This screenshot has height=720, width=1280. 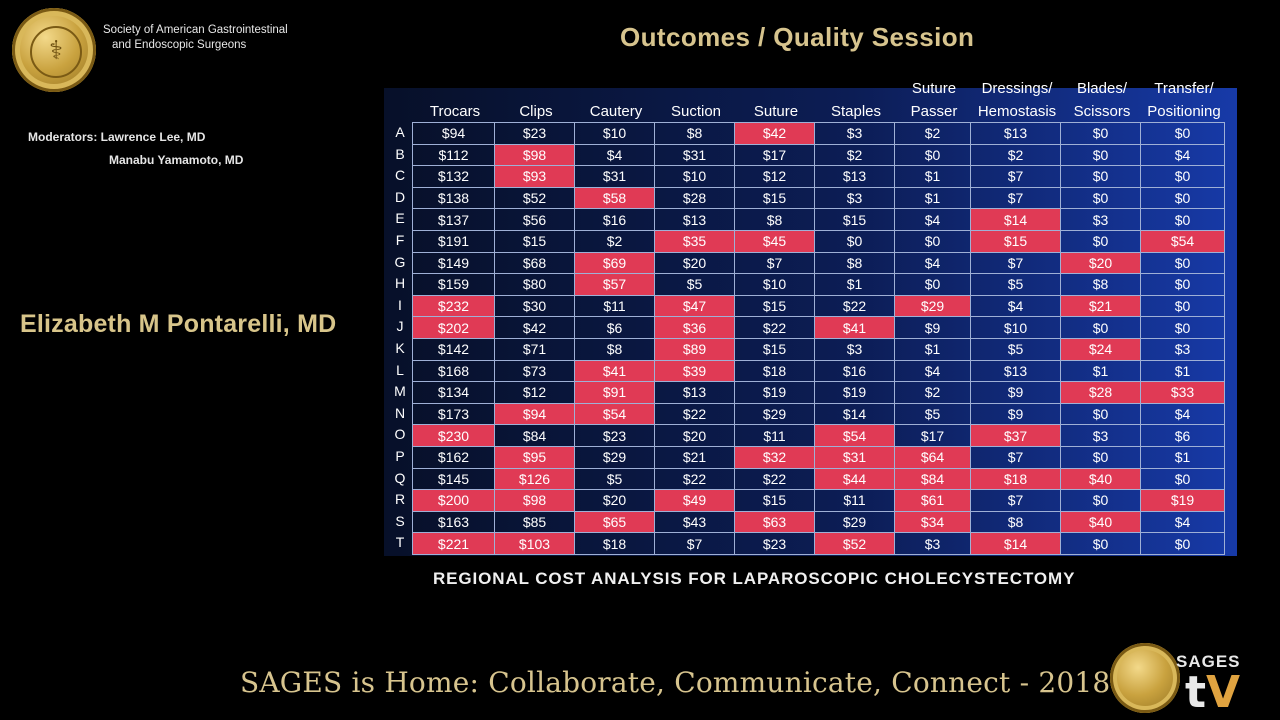 What do you see at coordinates (179, 45) in the screenshot?
I see `org-line-2: and Endoscopic Surgeons` at bounding box center [179, 45].